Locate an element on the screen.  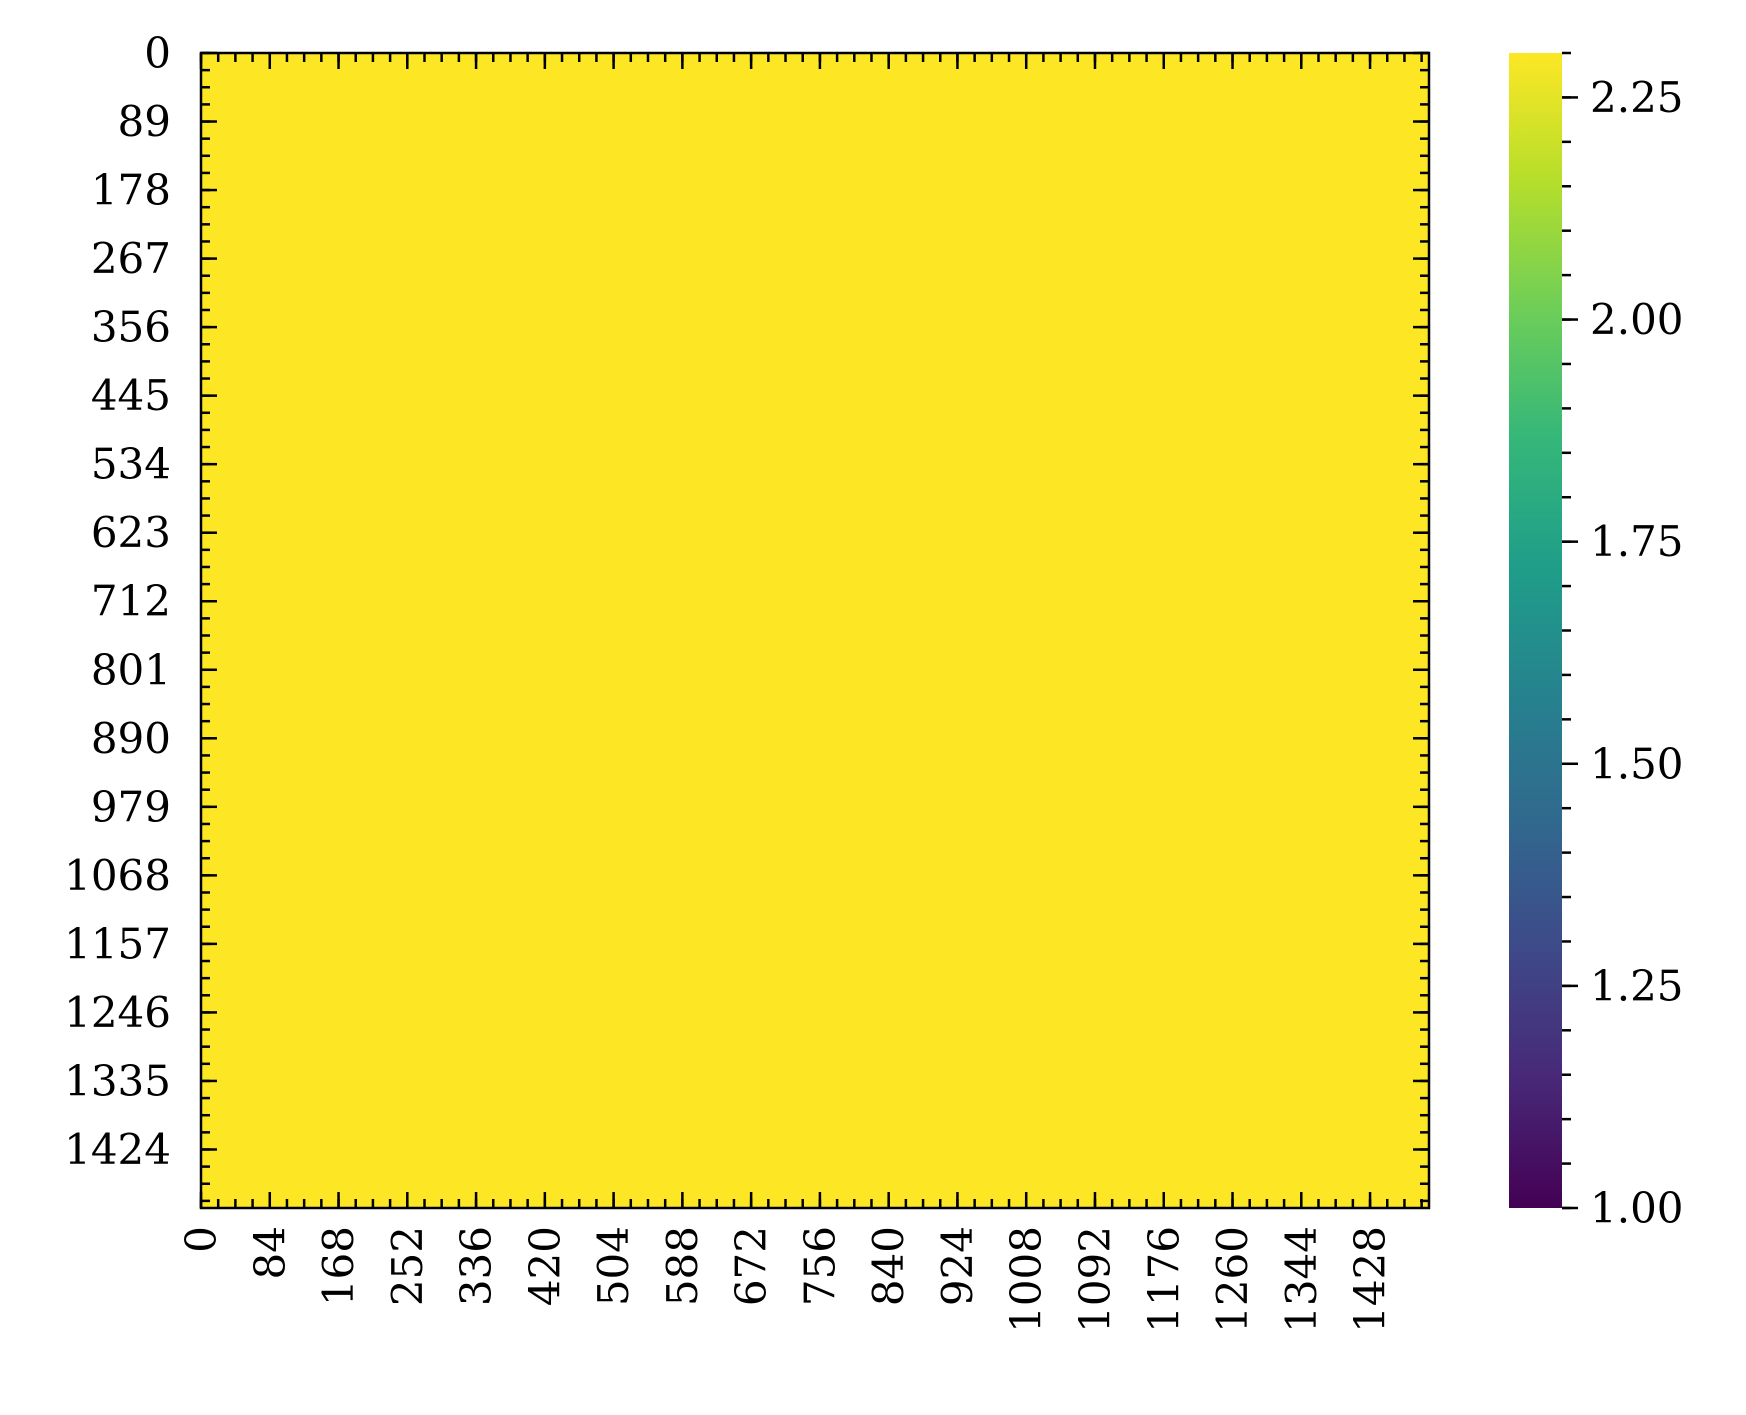
y-tick-label: 89 is located at coordinates (144, 121).